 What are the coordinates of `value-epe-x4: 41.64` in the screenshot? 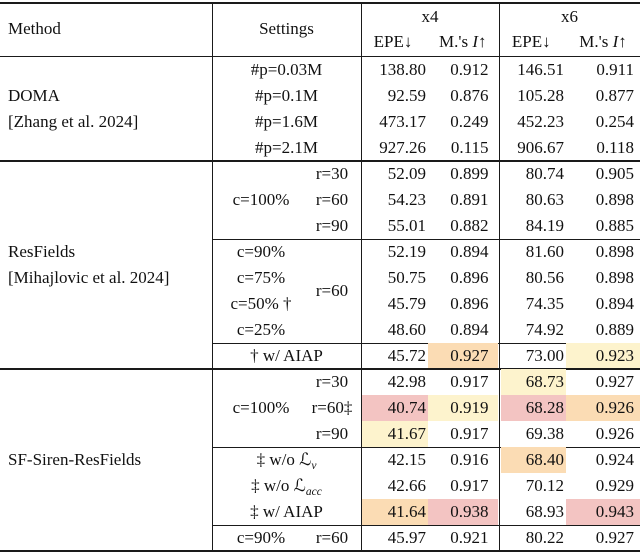 It's located at (406, 511).